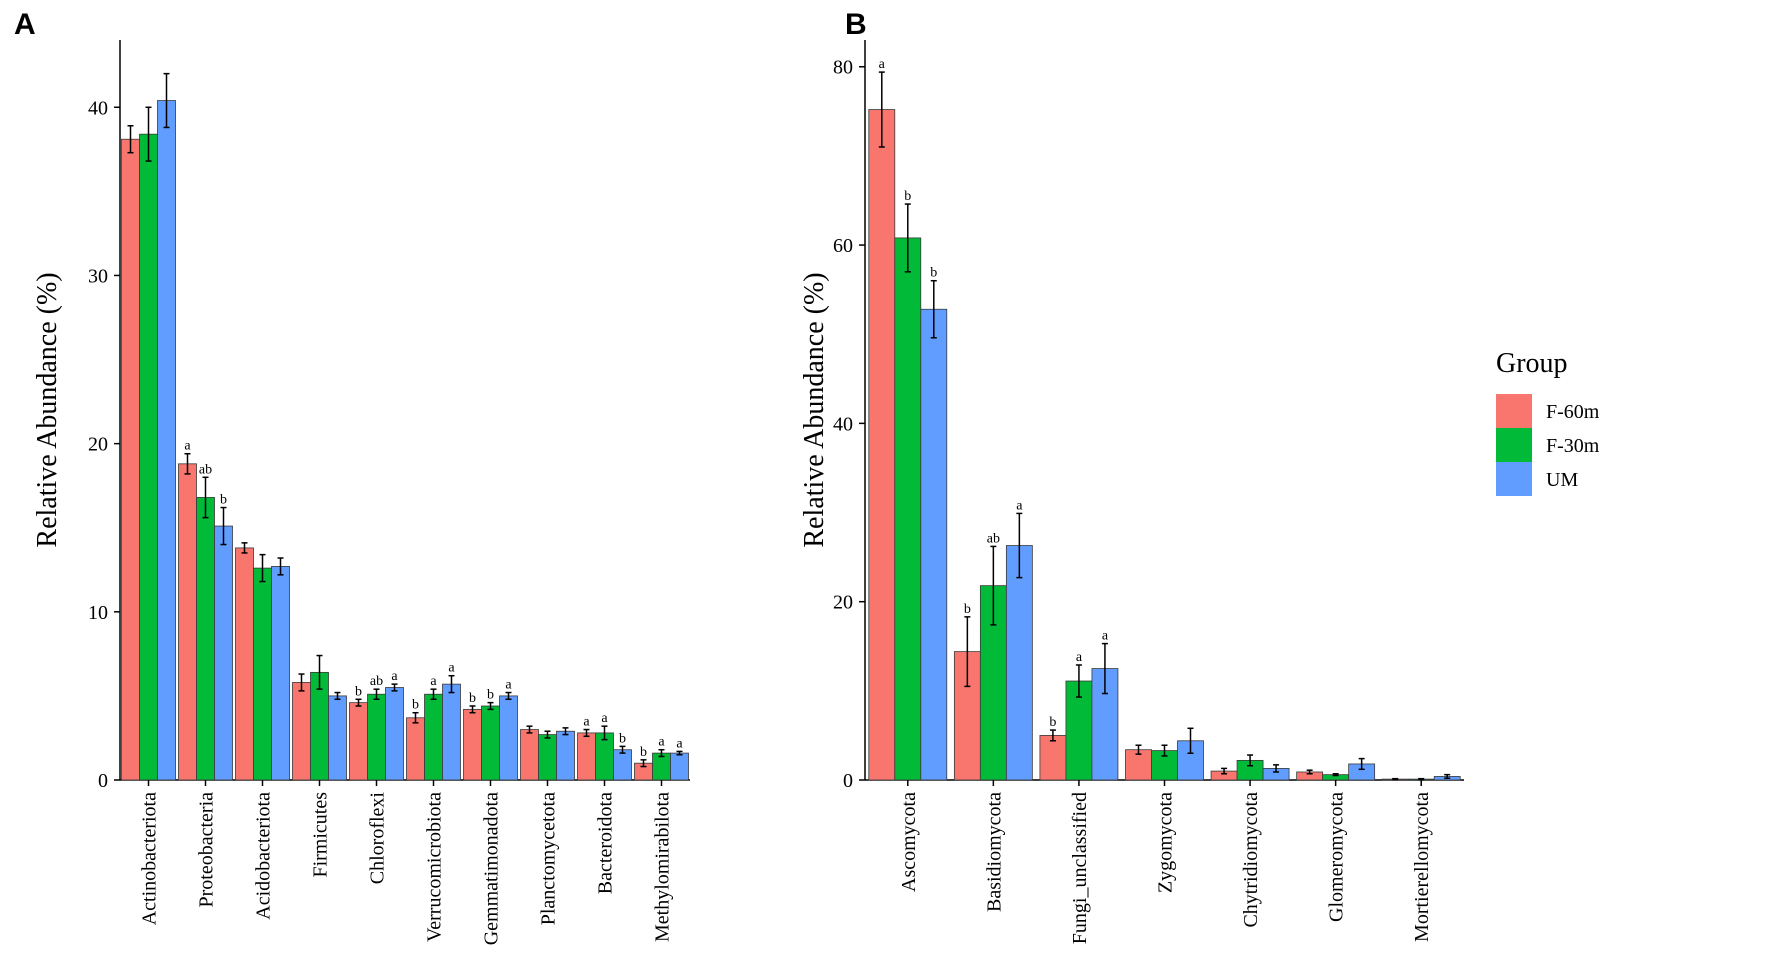 The height and width of the screenshot is (970, 1772). What do you see at coordinates (358, 741) in the screenshot?
I see `bar-chloroflexi-f-60m` at bounding box center [358, 741].